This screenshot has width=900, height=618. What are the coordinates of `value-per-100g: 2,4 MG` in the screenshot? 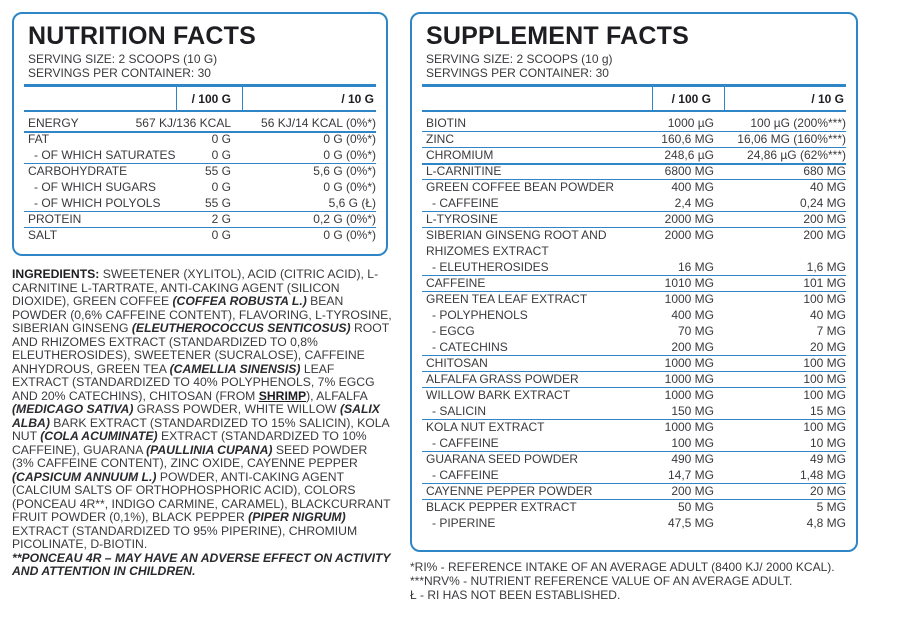 It's located at (694, 203).